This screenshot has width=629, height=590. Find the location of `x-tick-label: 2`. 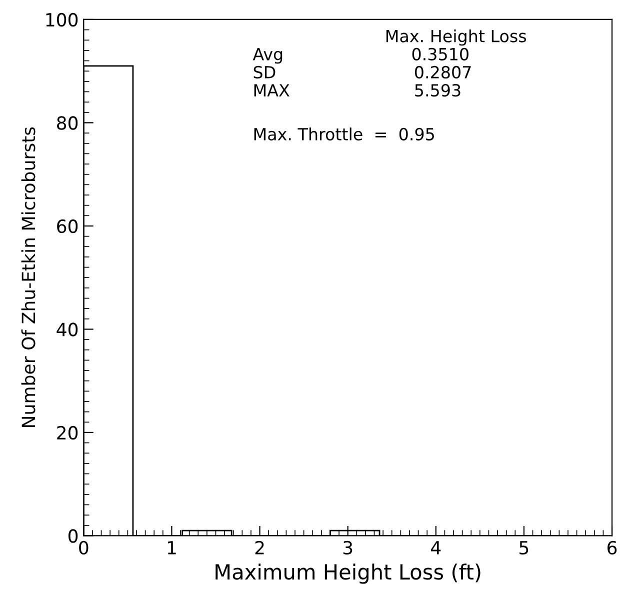

x-tick-label: 2 is located at coordinates (259, 547).